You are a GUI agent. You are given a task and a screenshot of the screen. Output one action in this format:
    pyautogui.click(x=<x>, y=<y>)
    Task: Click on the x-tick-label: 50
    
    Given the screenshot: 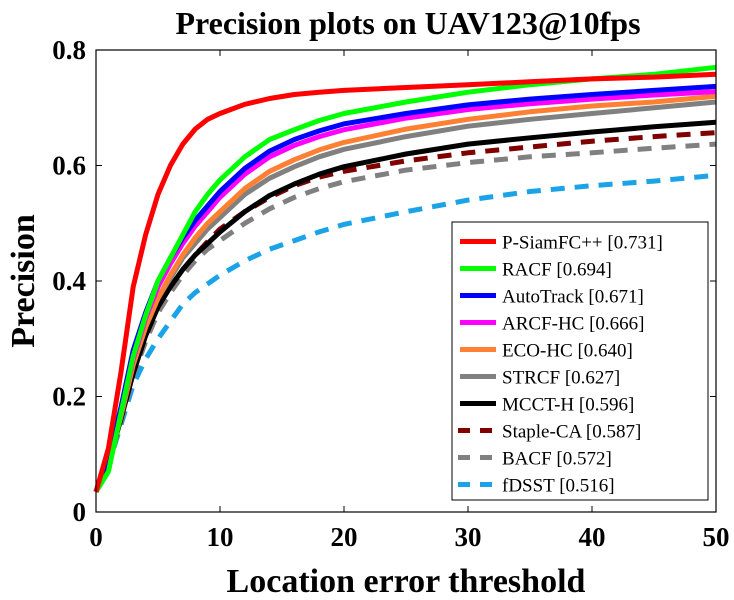 What is the action you would take?
    pyautogui.click(x=716, y=537)
    